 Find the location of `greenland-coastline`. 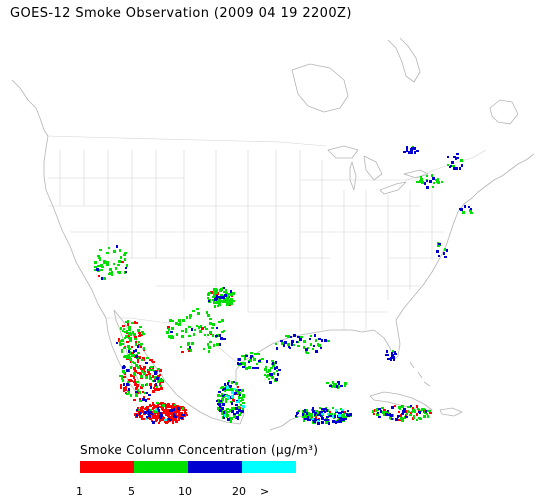

greenland-coastline is located at coordinates (404, 60).